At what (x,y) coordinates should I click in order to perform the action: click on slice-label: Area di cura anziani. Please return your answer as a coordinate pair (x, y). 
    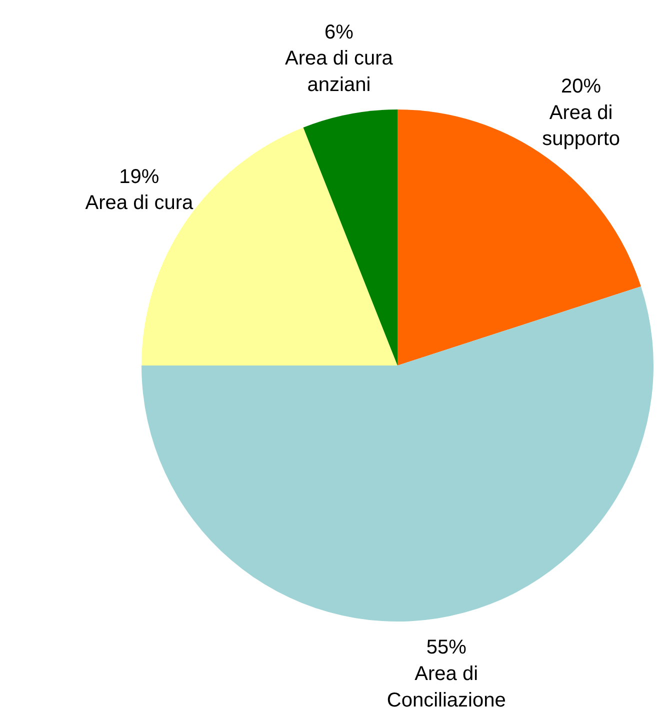
    Looking at the image, I should click on (339, 72).